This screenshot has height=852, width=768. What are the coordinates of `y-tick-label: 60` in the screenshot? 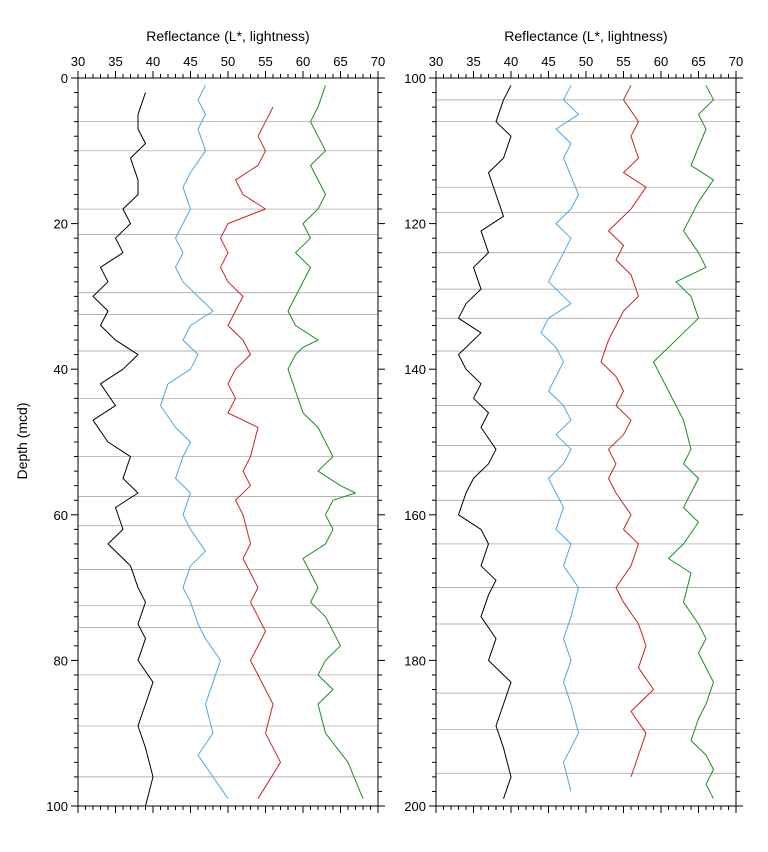 It's located at (61, 515).